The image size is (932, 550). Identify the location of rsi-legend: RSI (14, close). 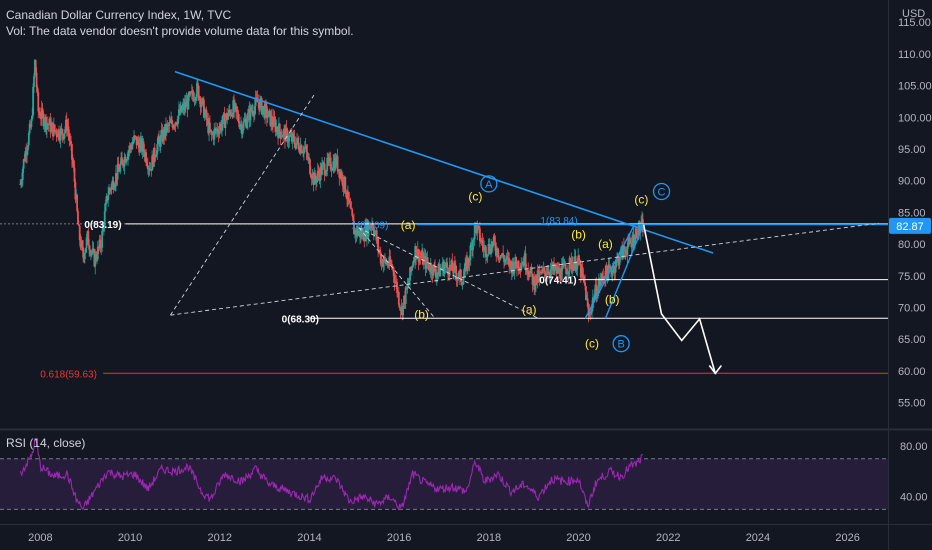
(46, 443).